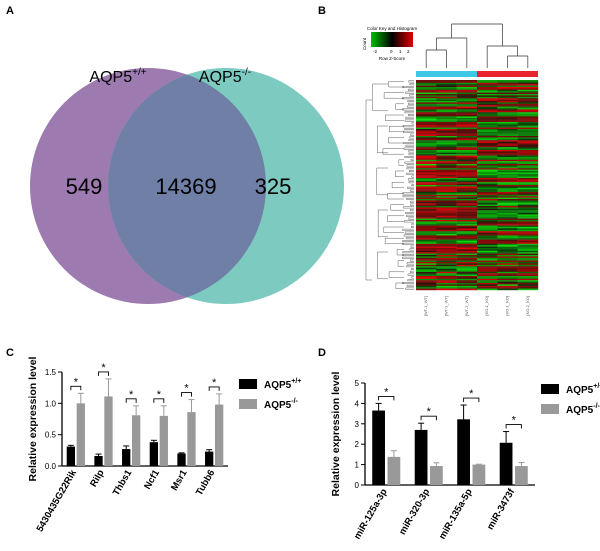 Image resolution: width=600 pixels, height=551 pixels. I want to click on y-tick-label: 1.5, so click(51, 372).